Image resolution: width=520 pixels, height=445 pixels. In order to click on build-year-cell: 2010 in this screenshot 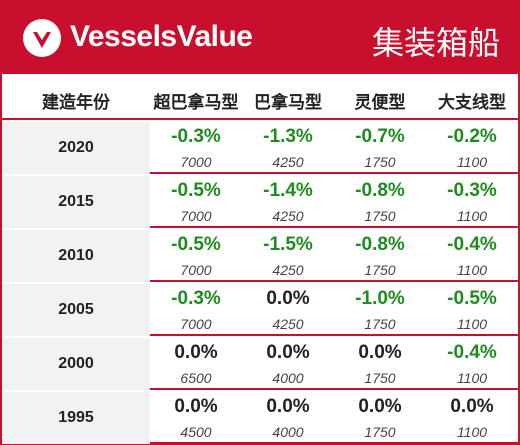, I will do `click(76, 256)`.